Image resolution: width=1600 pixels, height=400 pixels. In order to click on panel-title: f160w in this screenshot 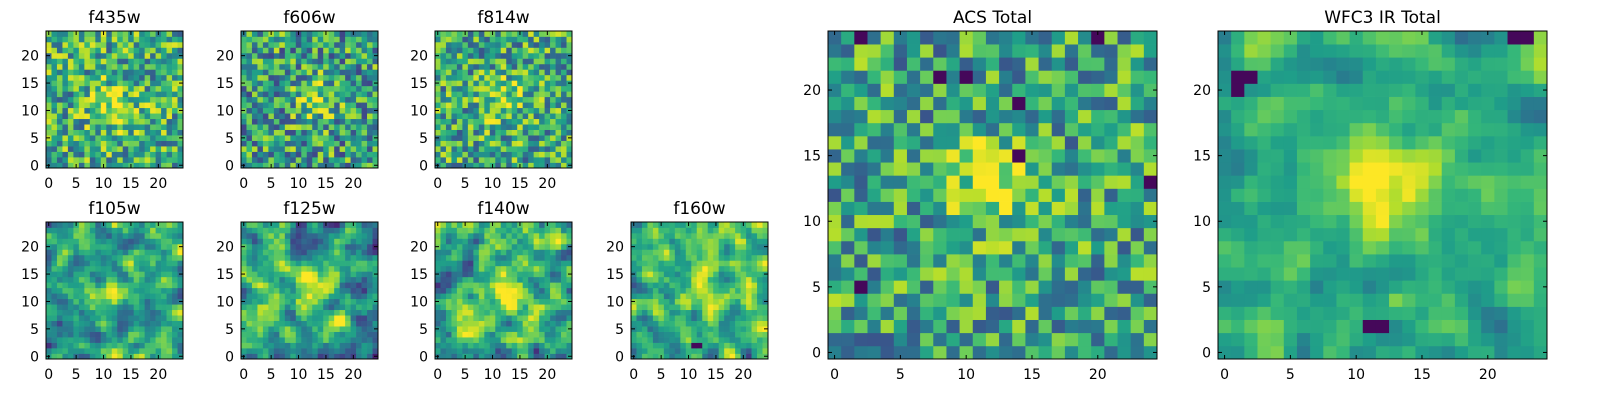, I will do `click(699, 209)`.